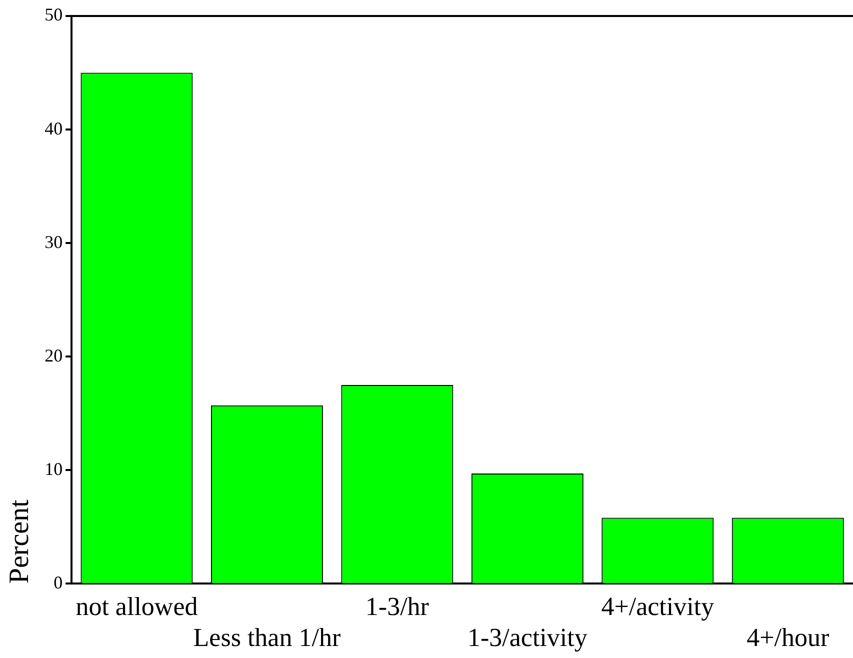  I want to click on x-tick-label: 4+/hour, so click(788, 637).